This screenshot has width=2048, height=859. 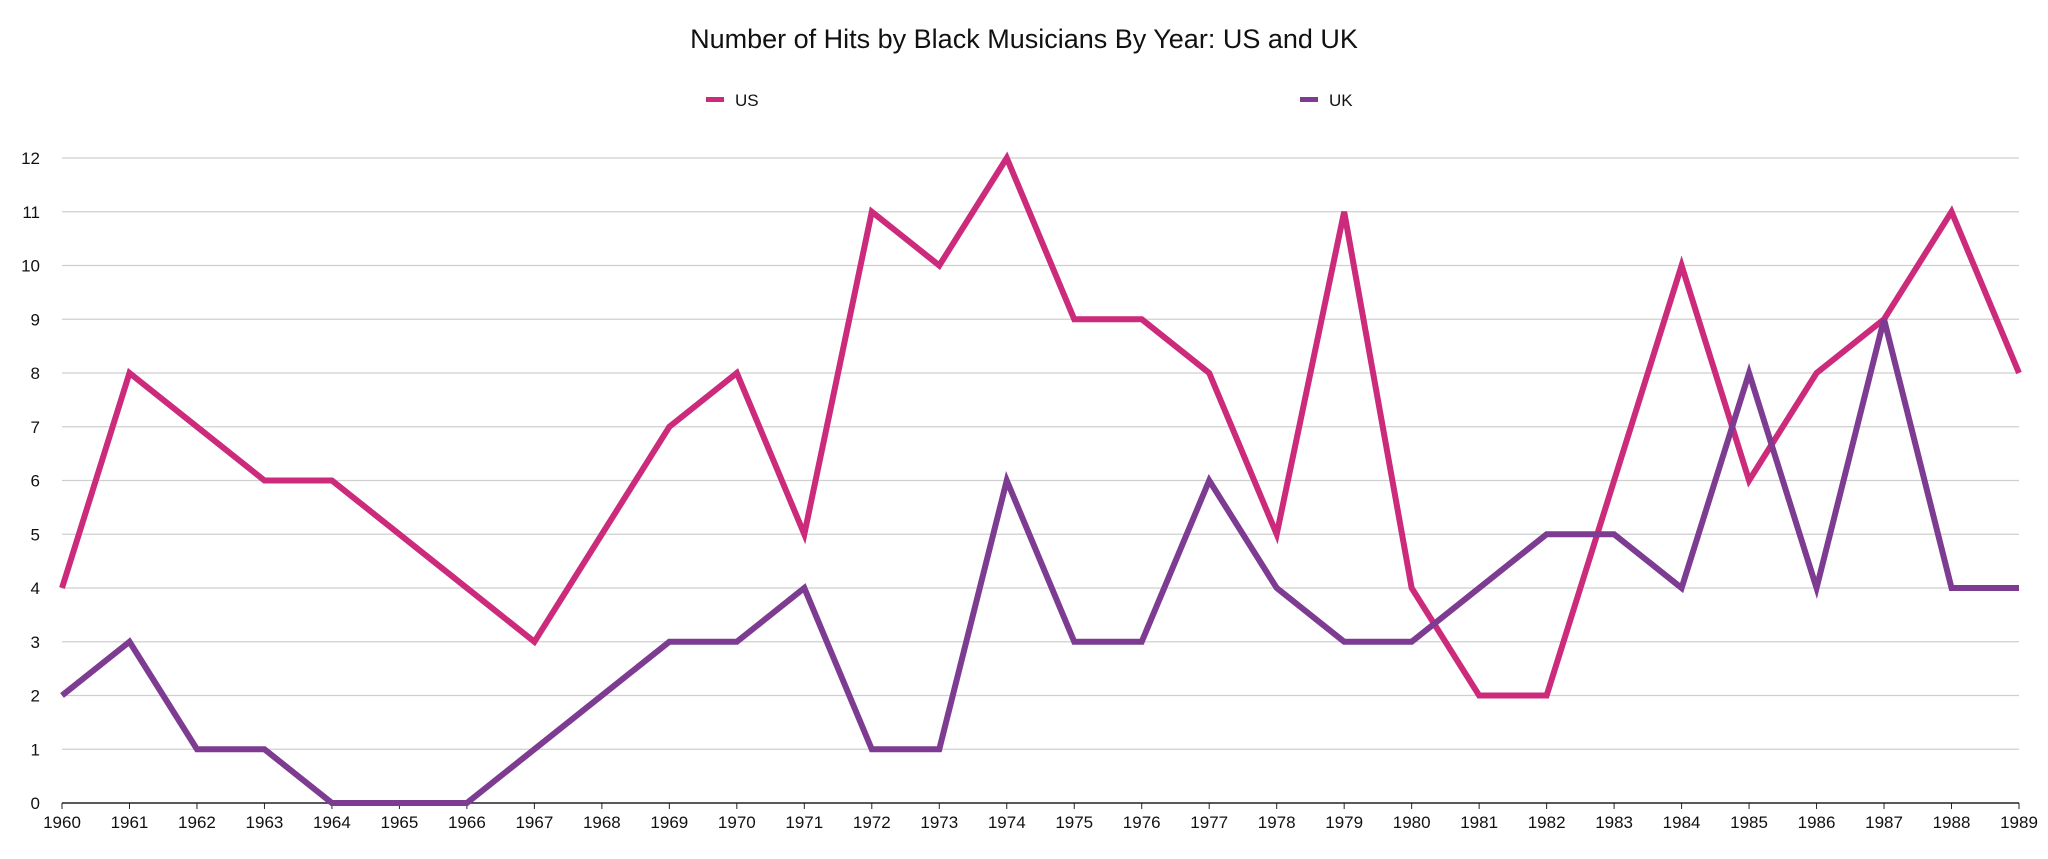 I want to click on y-tick-label: 10, so click(x=30, y=266).